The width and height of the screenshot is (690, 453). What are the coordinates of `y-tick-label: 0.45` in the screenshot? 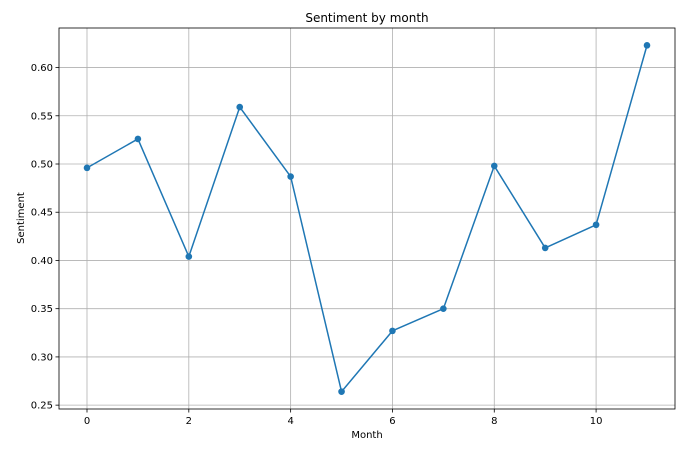 It's located at (42, 213).